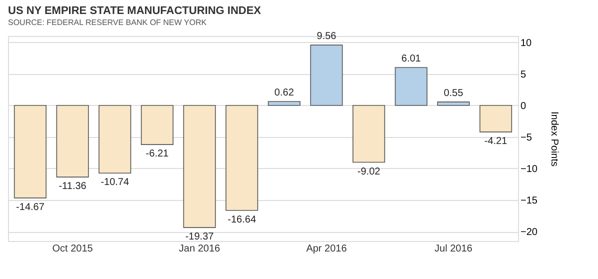 The height and width of the screenshot is (279, 598). I want to click on x-tick-label: Jan 2016, so click(199, 249).